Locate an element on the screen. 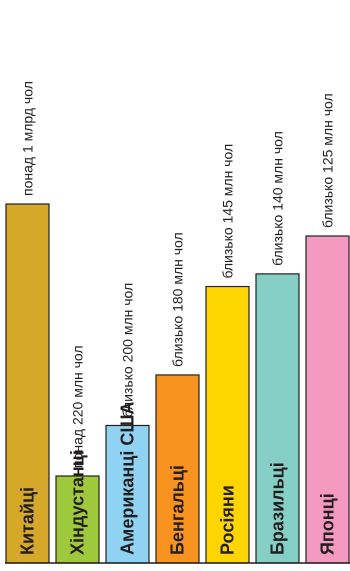  population-label-5: близько 140 млн чол is located at coordinates (278, 198).